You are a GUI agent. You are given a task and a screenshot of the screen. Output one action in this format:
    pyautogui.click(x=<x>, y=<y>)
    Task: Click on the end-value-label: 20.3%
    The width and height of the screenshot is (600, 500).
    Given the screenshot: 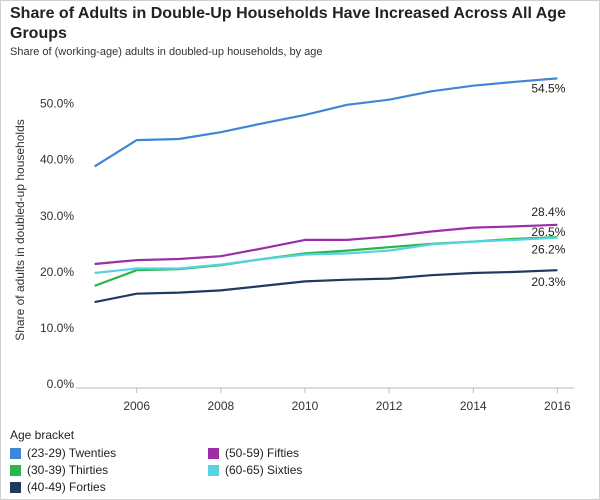 What is the action you would take?
    pyautogui.click(x=548, y=282)
    